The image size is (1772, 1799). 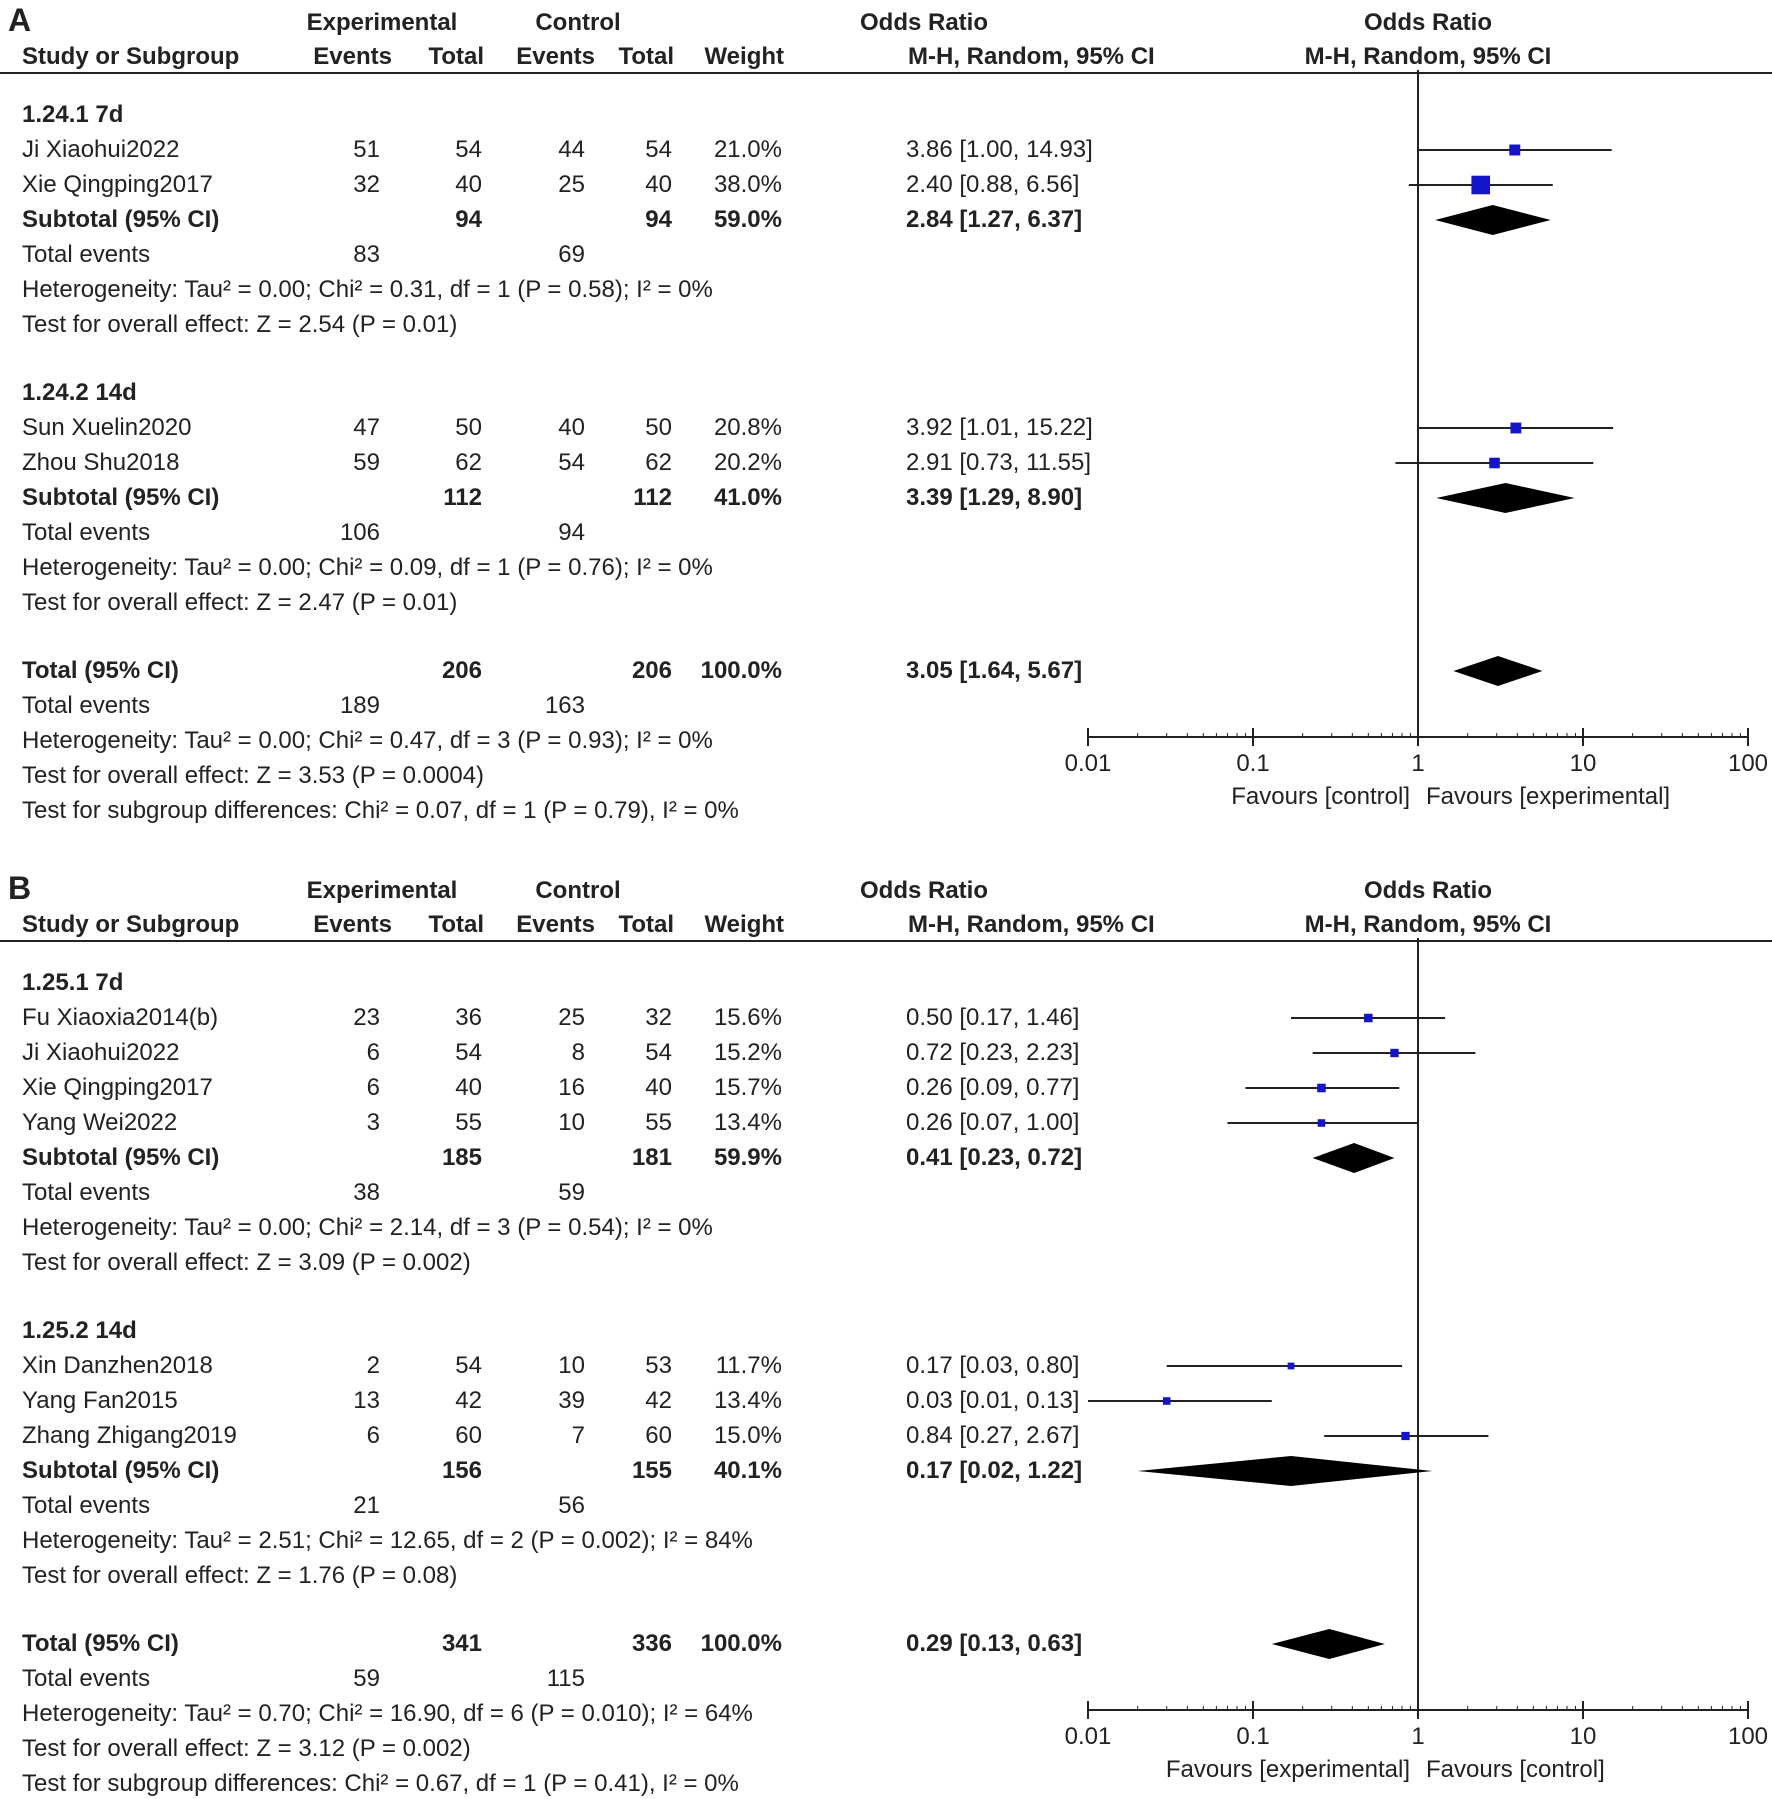 What do you see at coordinates (646, 56) in the screenshot?
I see `ctrl-total-header: Total` at bounding box center [646, 56].